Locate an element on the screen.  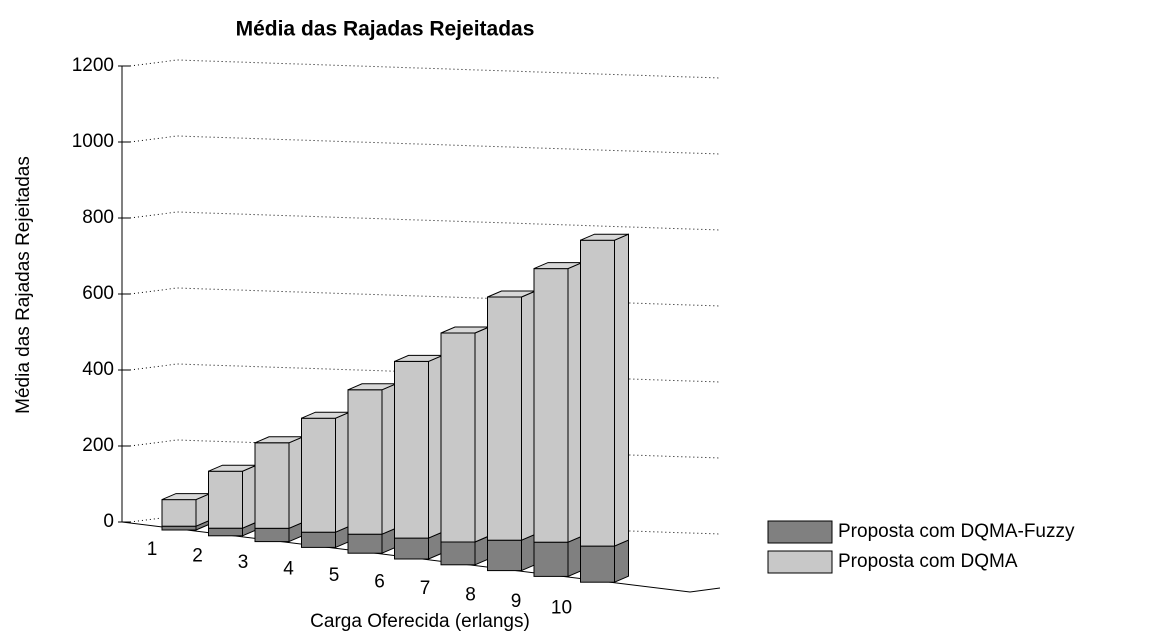
x-tick-label: 4 is located at coordinates (288, 569).